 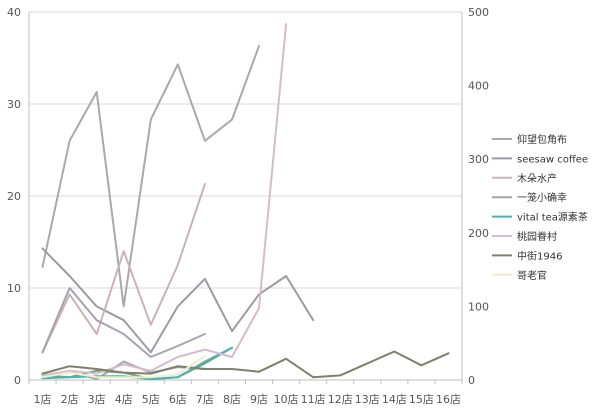 I want to click on x-tick-label: 12店, so click(x=340, y=399).